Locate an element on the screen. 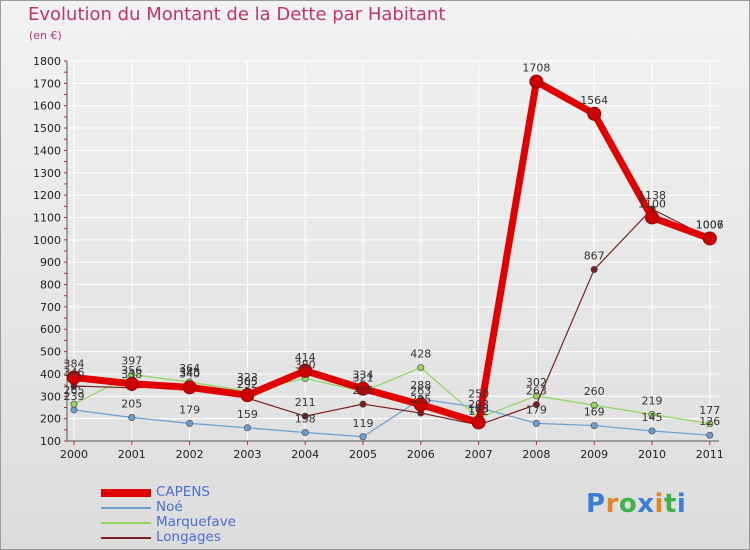 The width and height of the screenshot is (750, 550). data-label: 1100 is located at coordinates (652, 203).